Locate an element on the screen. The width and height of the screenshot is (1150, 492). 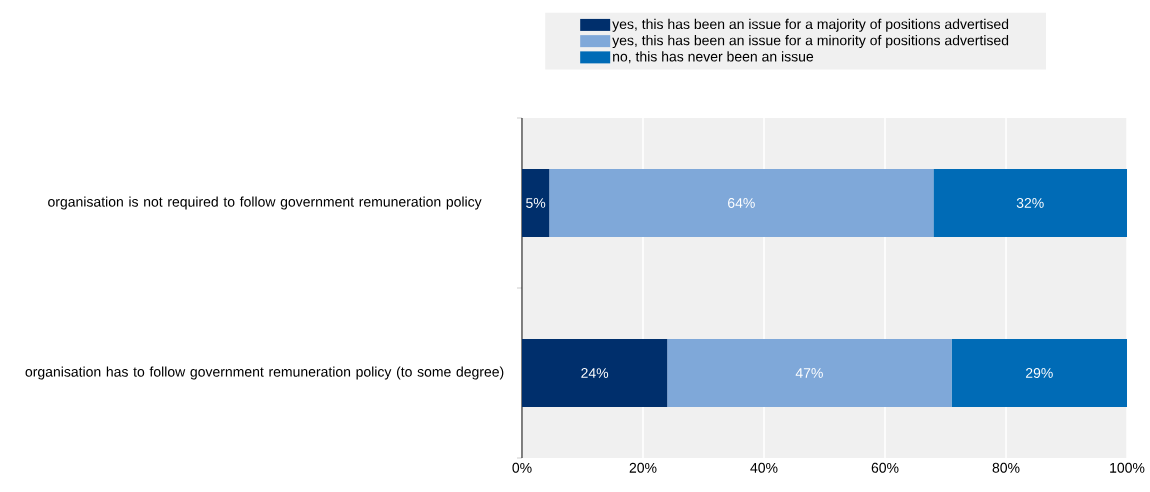
x-tick-label: 40% is located at coordinates (764, 467).